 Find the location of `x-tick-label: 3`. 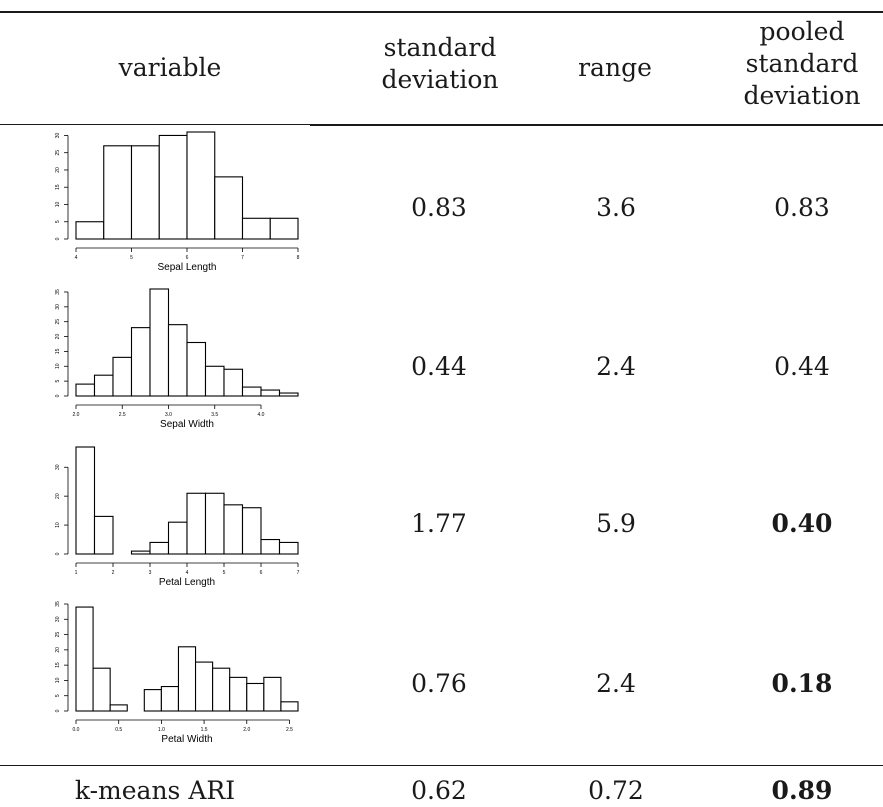

x-tick-label: 3 is located at coordinates (150, 573).